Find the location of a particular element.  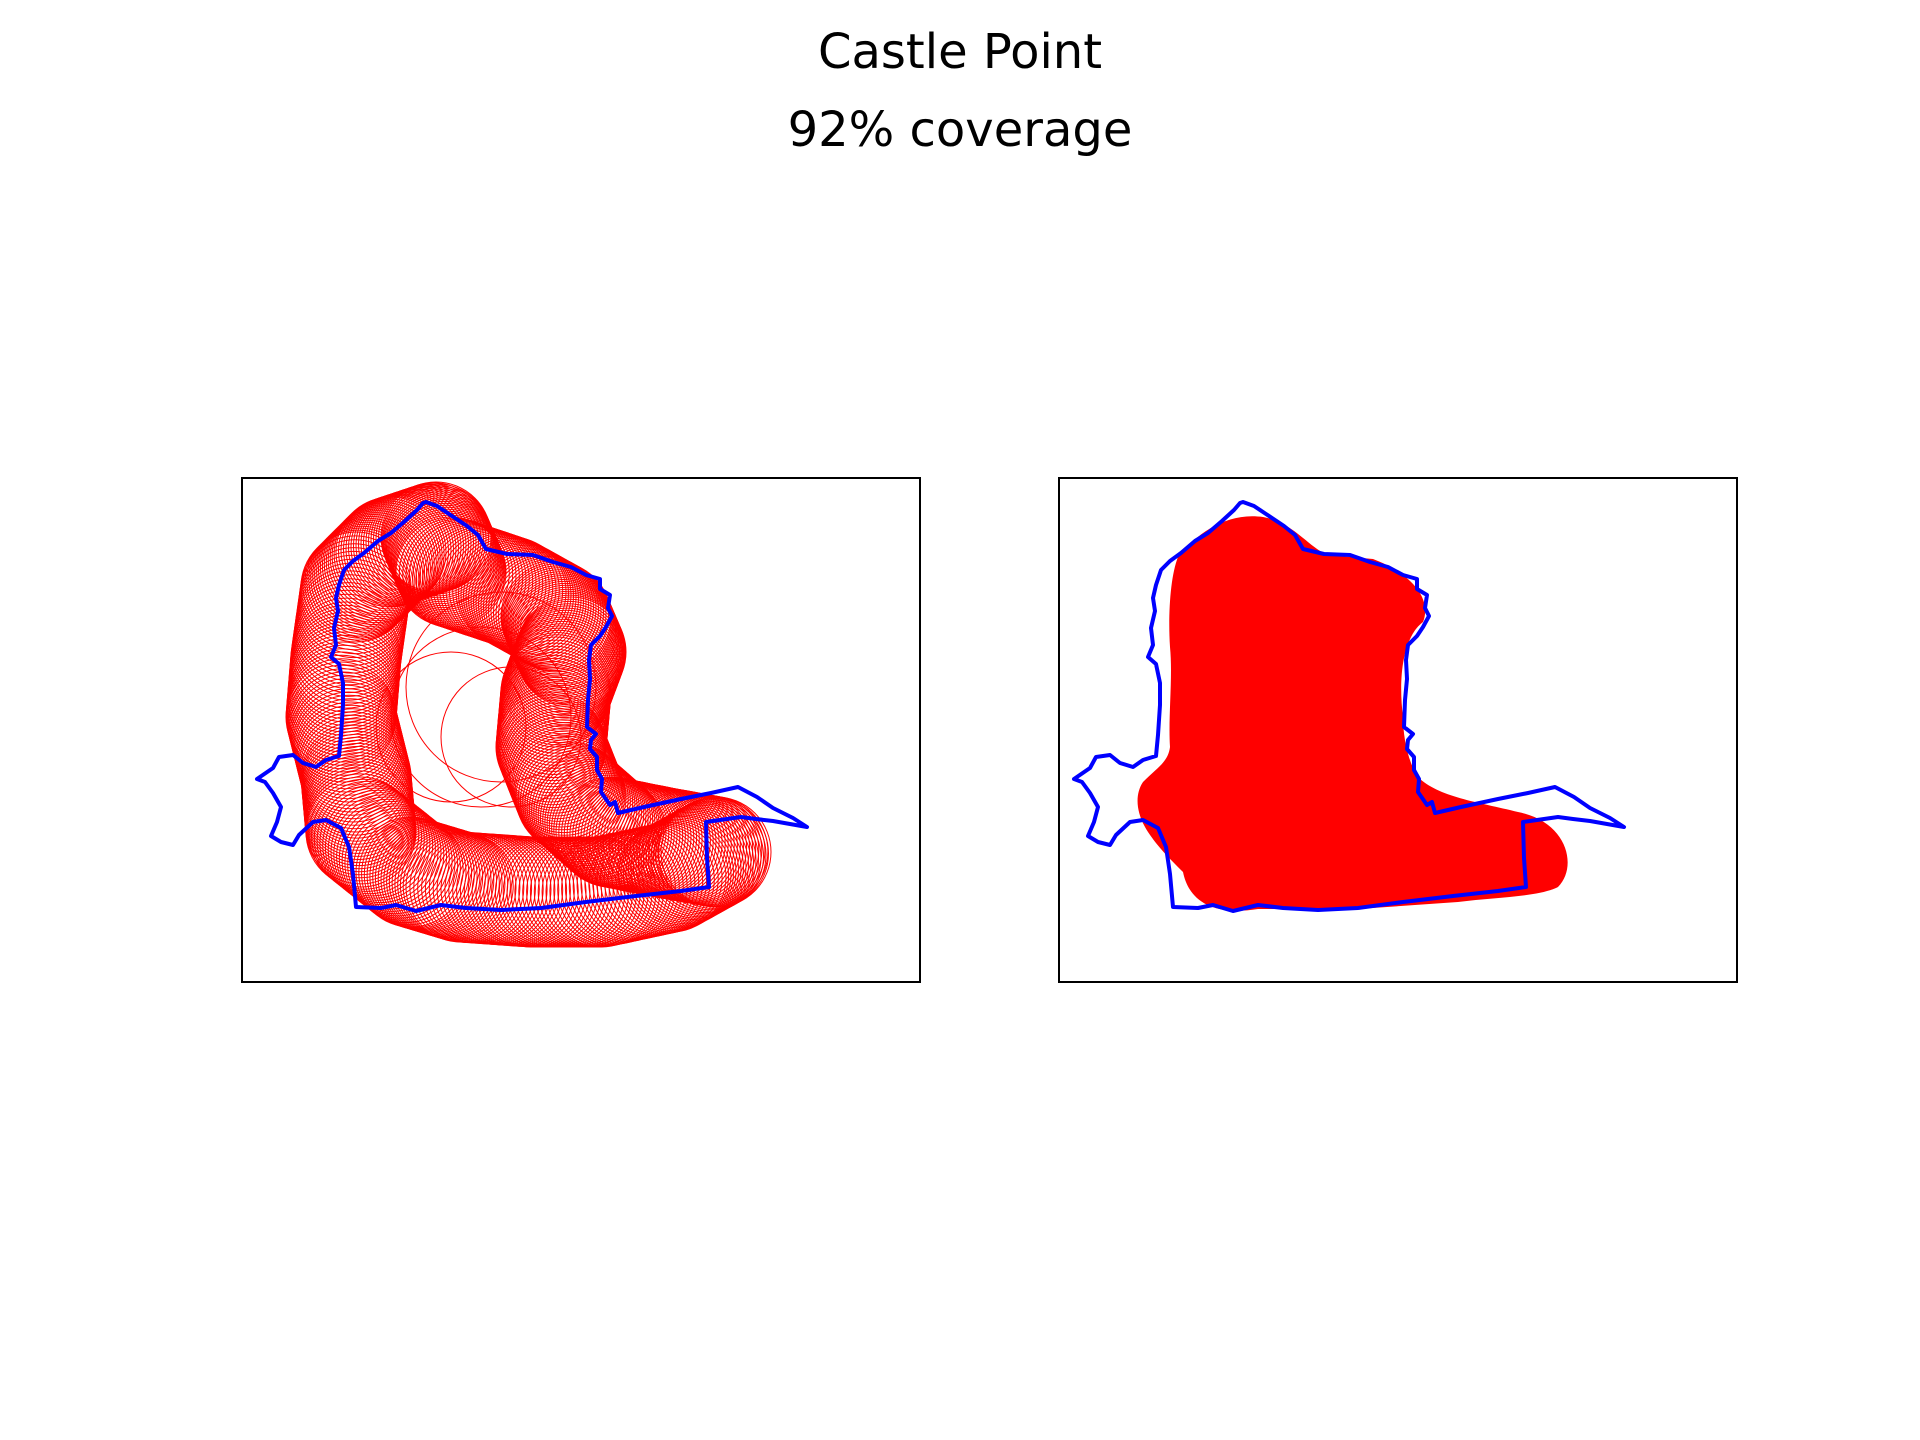

coverage-circles-panel is located at coordinates (581, 730).